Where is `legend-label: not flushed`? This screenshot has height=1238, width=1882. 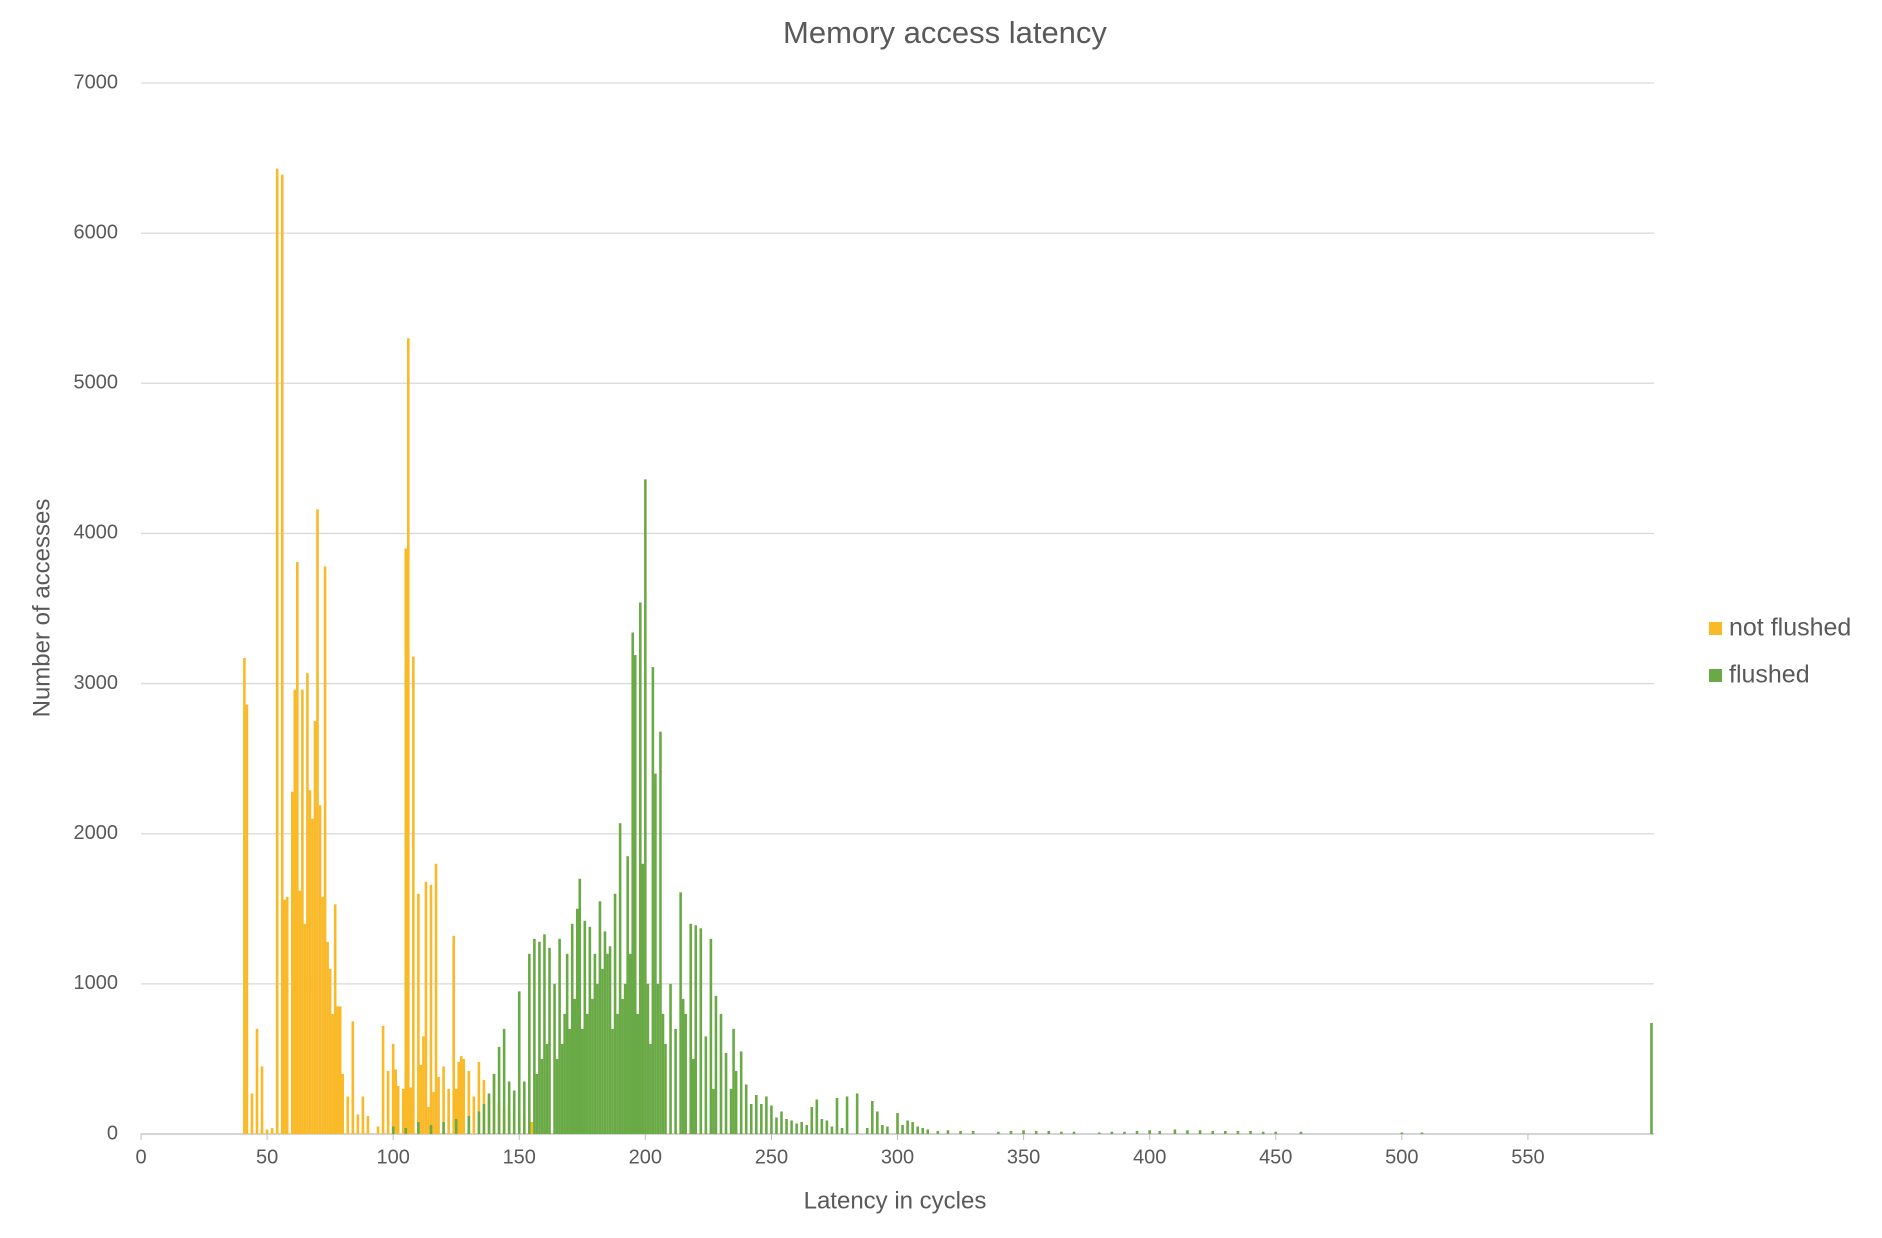 legend-label: not flushed is located at coordinates (1790, 628).